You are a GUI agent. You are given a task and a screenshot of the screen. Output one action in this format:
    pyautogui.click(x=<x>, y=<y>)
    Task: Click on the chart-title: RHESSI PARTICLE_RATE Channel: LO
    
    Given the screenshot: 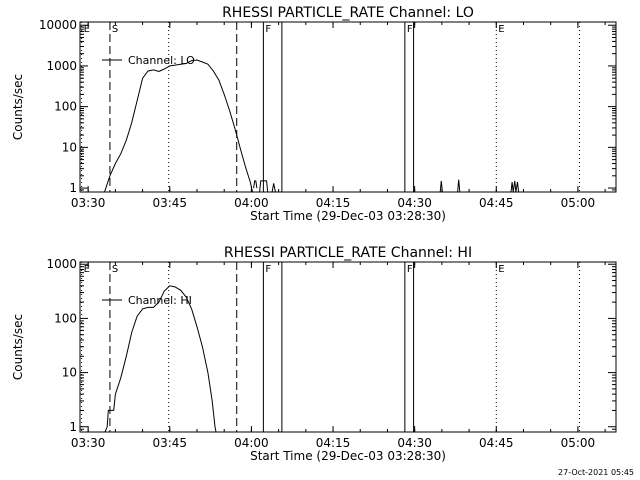 What is the action you would take?
    pyautogui.click(x=348, y=13)
    